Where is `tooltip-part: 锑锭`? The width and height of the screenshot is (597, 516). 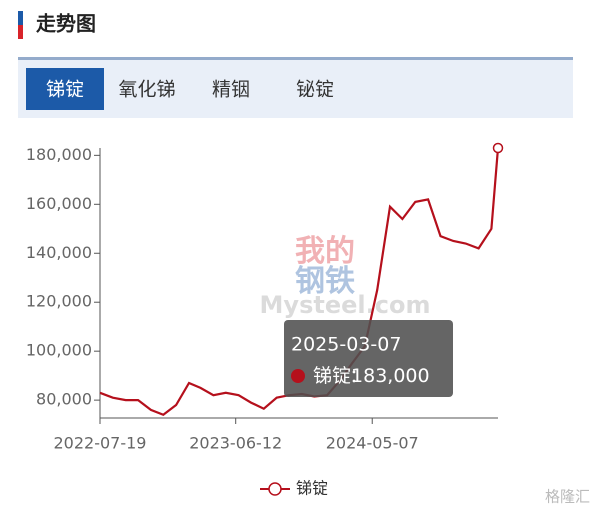 tooltip-part: 锑锭 is located at coordinates (332, 376).